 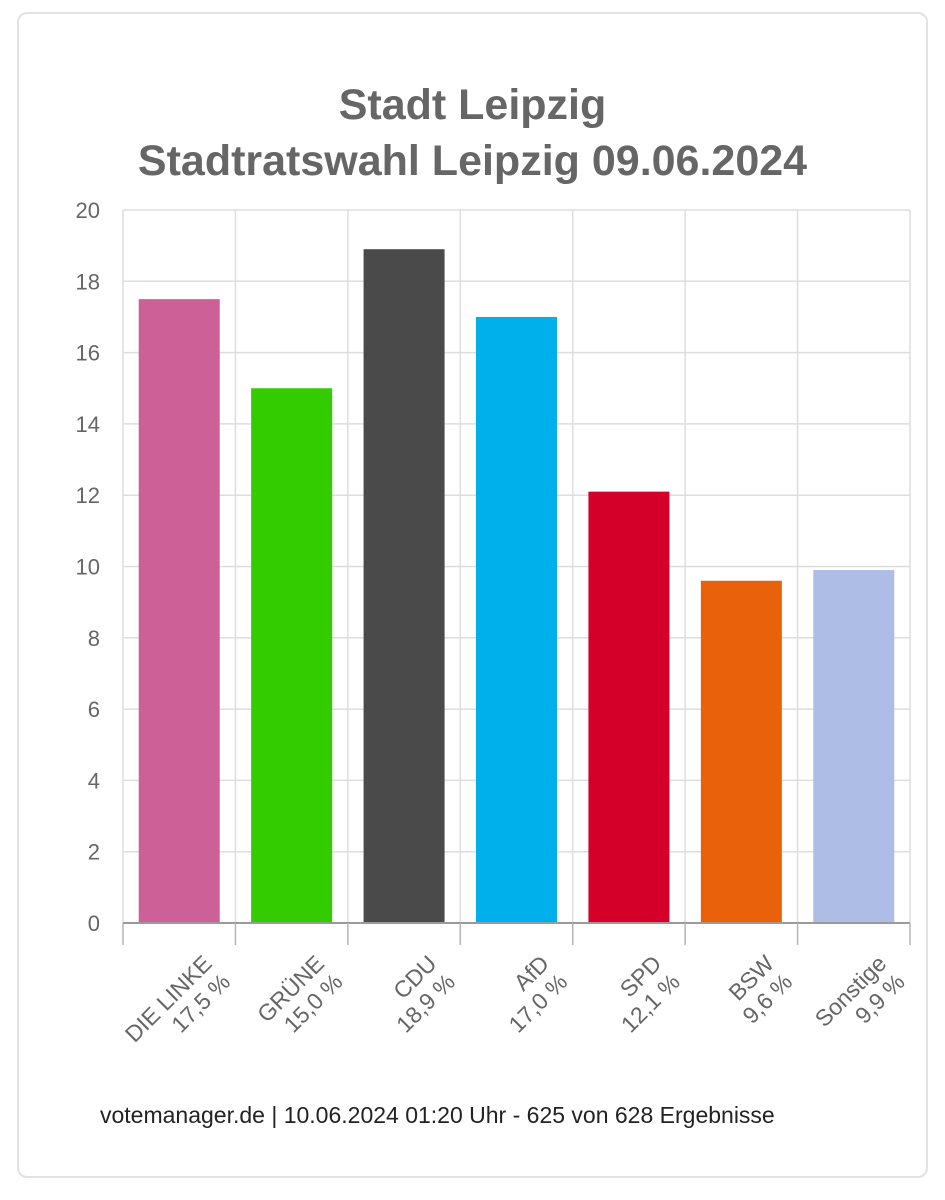 What do you see at coordinates (88, 210) in the screenshot?
I see `y-tick-label: 20` at bounding box center [88, 210].